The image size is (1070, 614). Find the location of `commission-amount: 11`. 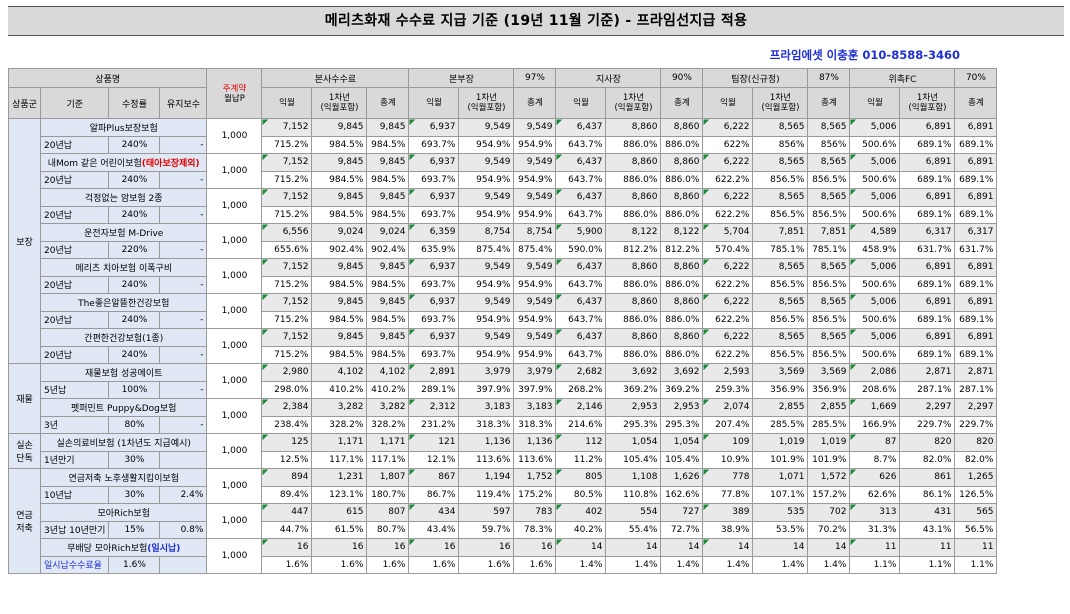

commission-amount: 11 is located at coordinates (875, 547).